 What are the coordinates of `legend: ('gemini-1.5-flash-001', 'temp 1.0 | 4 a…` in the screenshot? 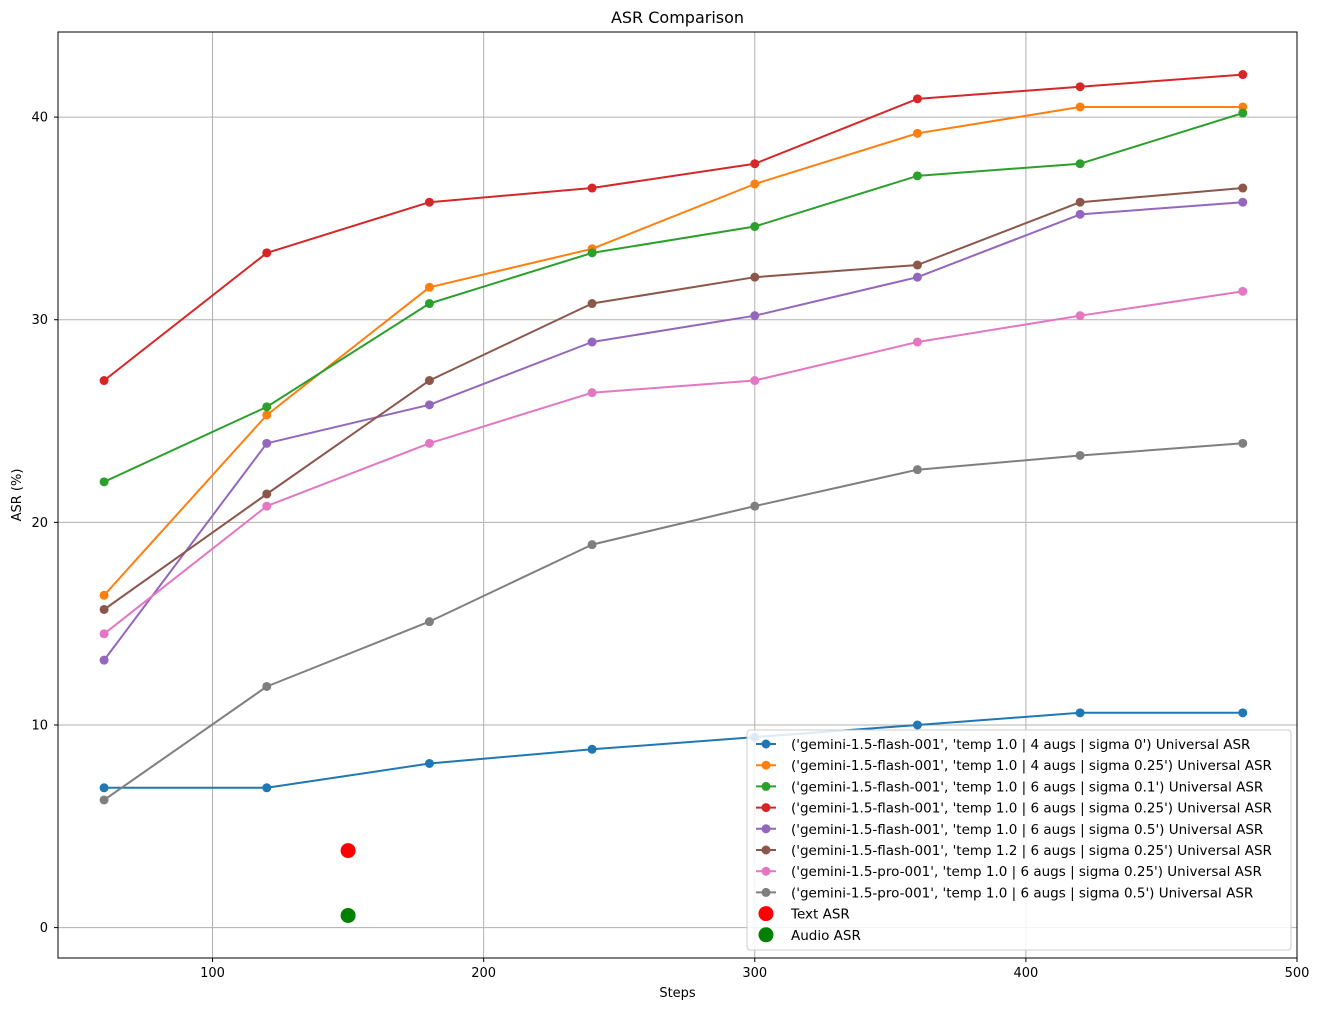 It's located at (1019, 840).